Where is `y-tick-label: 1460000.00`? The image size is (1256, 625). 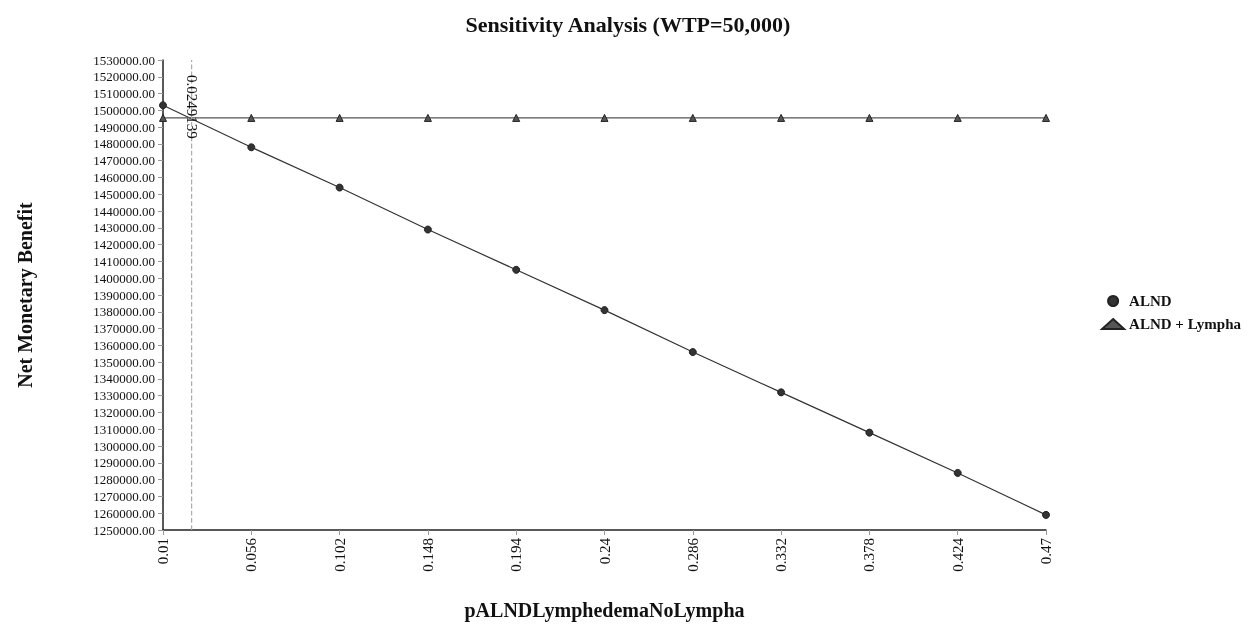
y-tick-label: 1460000.00 is located at coordinates (124, 177).